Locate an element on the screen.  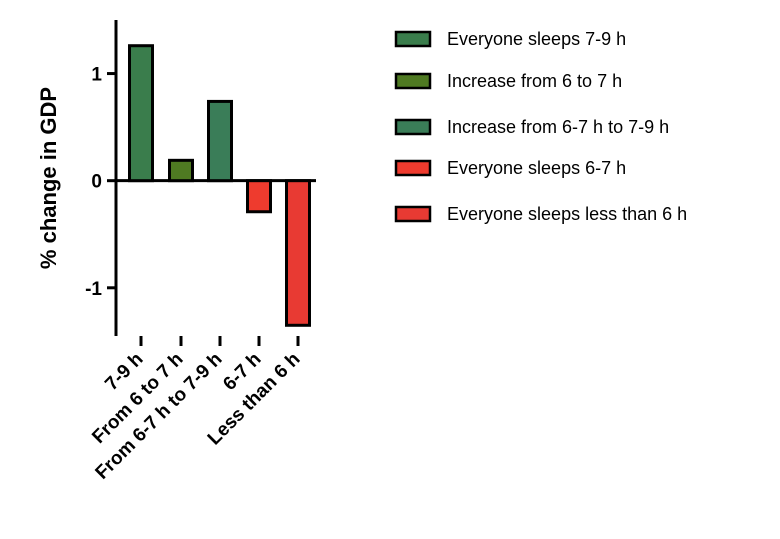
legend-label: Everyone sleeps less than 6 h is located at coordinates (567, 214).